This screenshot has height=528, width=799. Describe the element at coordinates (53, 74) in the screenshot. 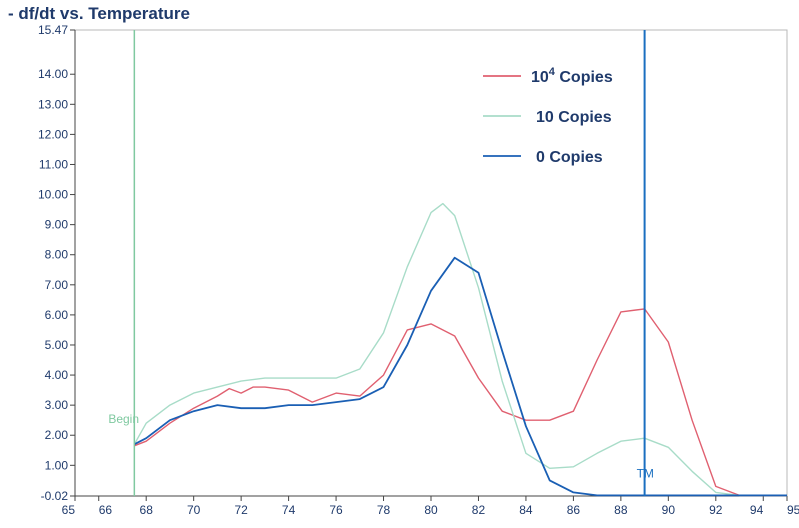

I see `y-tick-label: 14.00` at that location.